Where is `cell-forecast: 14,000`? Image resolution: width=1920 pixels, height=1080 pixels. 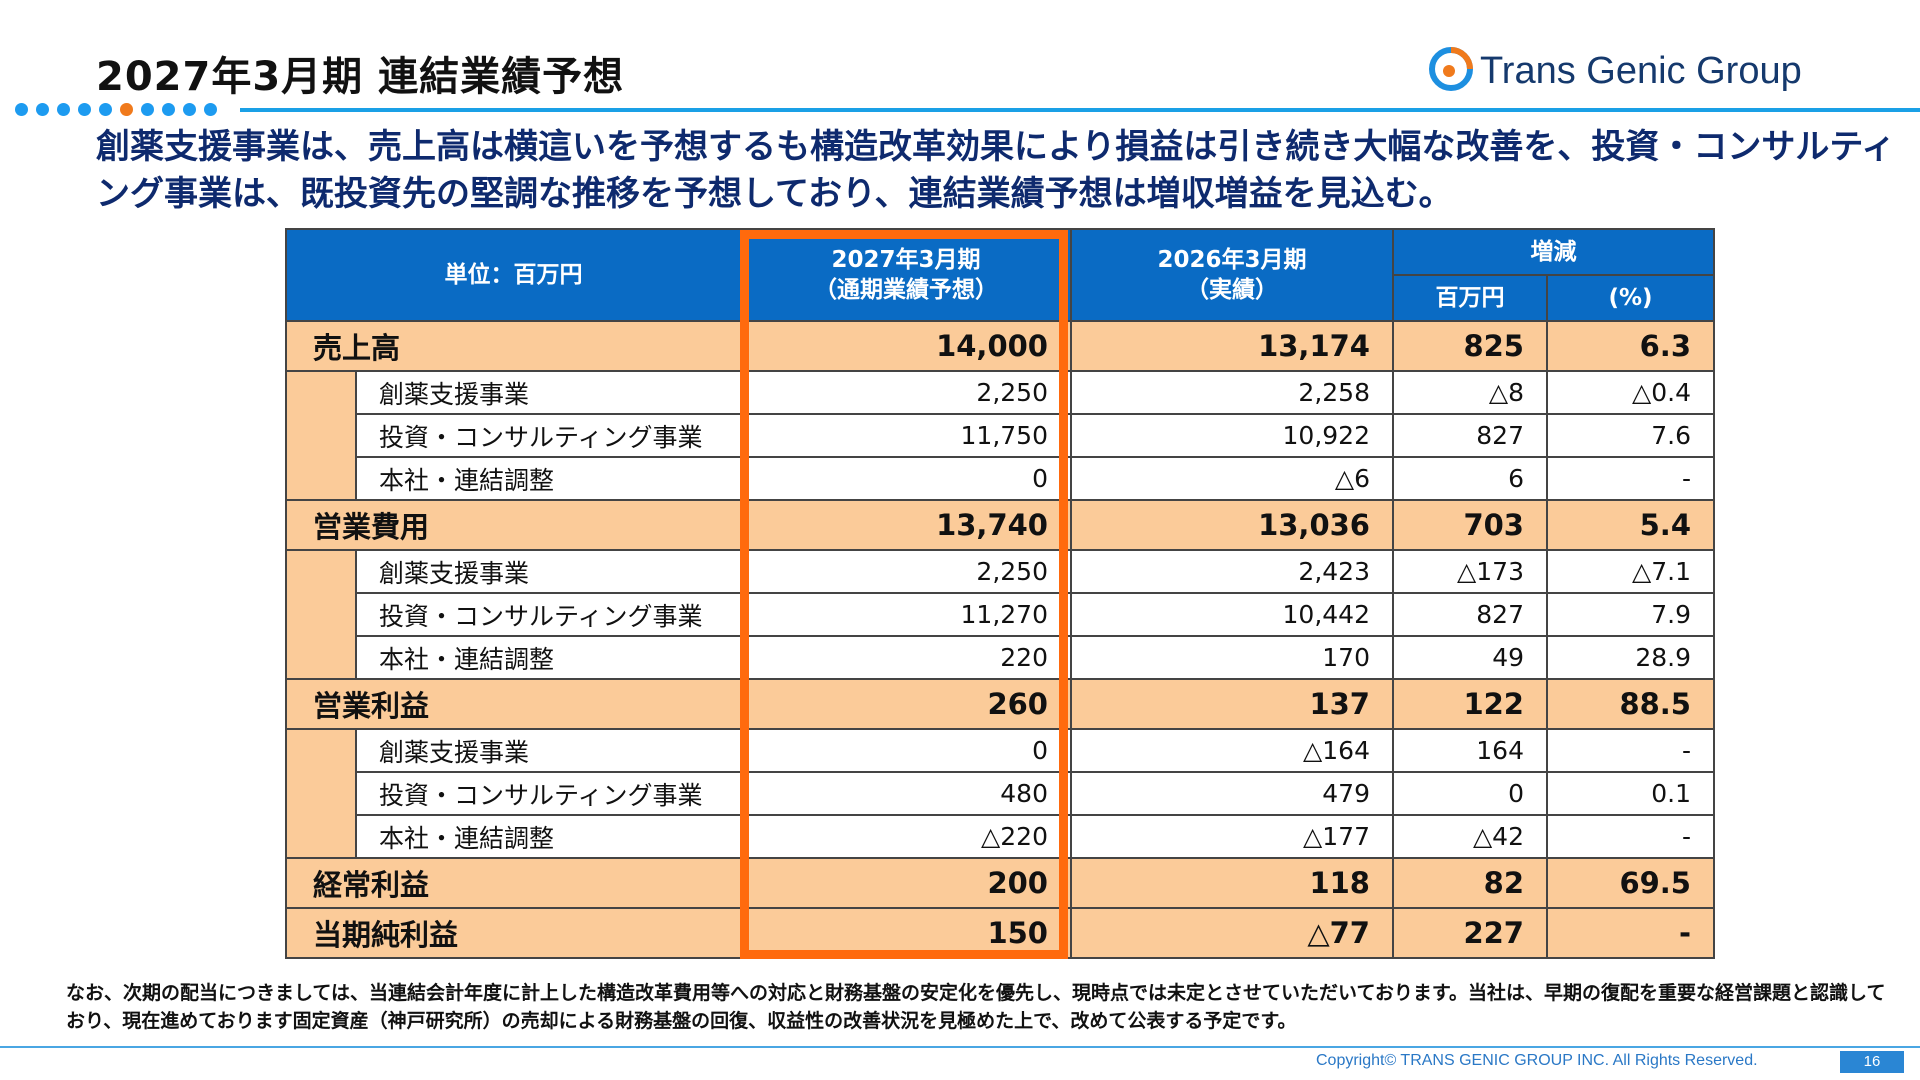 cell-forecast: 14,000 is located at coordinates (906, 346).